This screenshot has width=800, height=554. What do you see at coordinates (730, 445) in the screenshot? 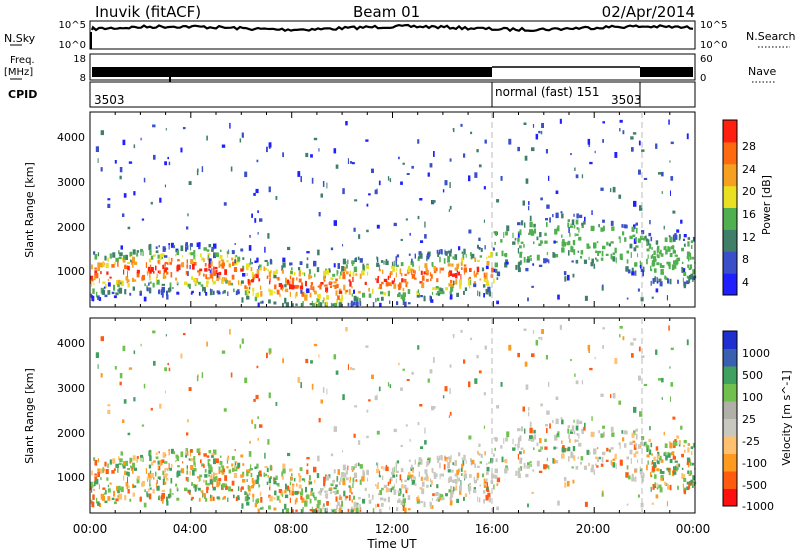
I see `velocity-colorbar-segment` at bounding box center [730, 445].